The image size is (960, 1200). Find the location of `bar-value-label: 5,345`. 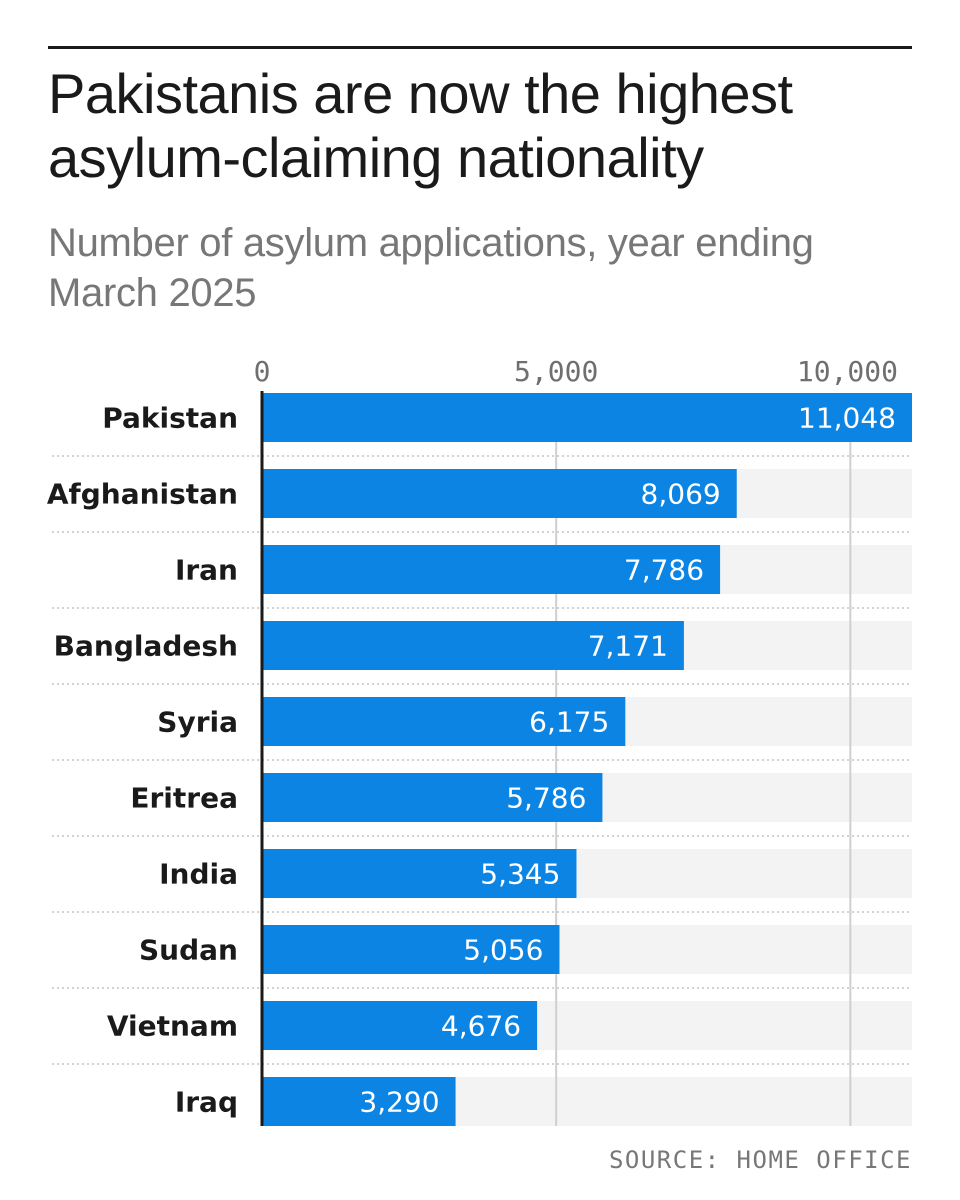

bar-value-label: 5,345 is located at coordinates (520, 874).